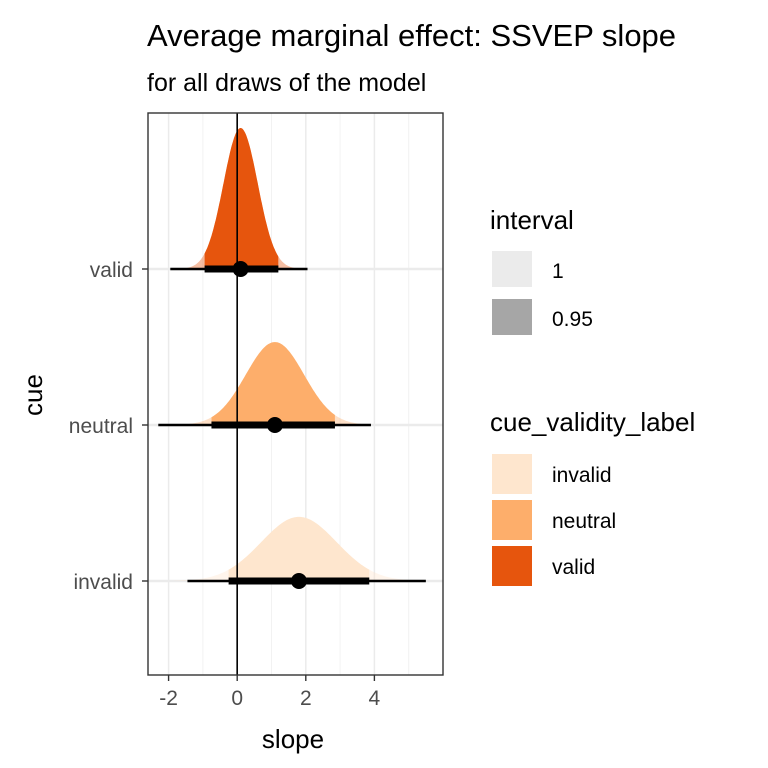  What do you see at coordinates (298, 581) in the screenshot?
I see `median-point-invalid` at bounding box center [298, 581].